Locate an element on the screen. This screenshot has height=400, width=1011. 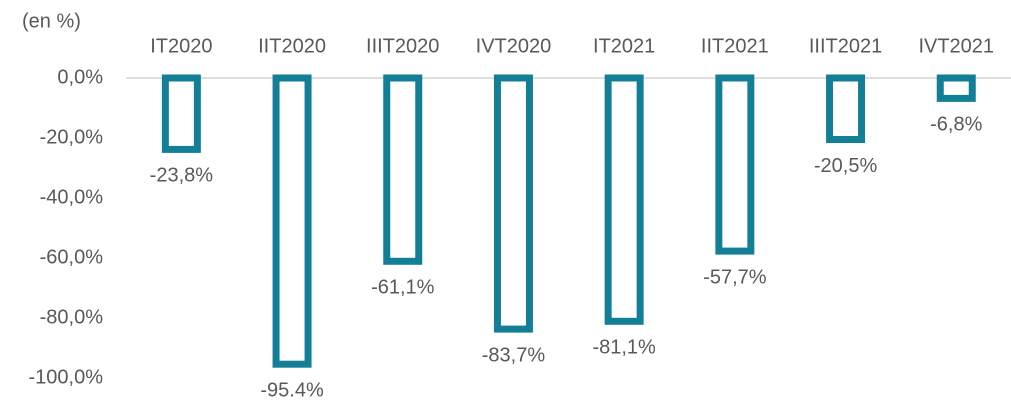
x-tick-label: IVT2021 is located at coordinates (956, 46).